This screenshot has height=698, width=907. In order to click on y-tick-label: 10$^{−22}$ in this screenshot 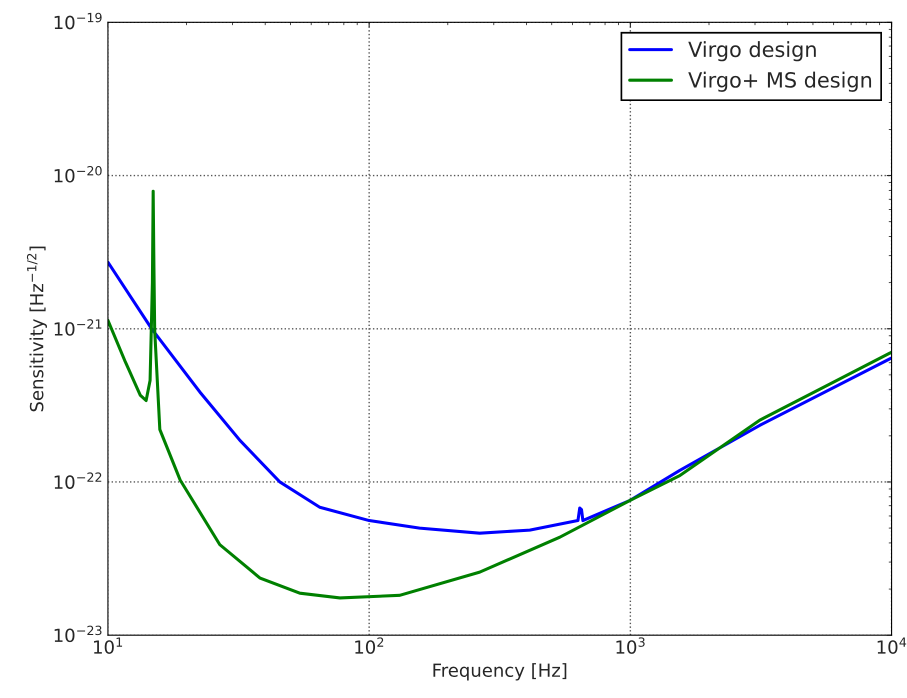, I will do `click(78, 480)`.